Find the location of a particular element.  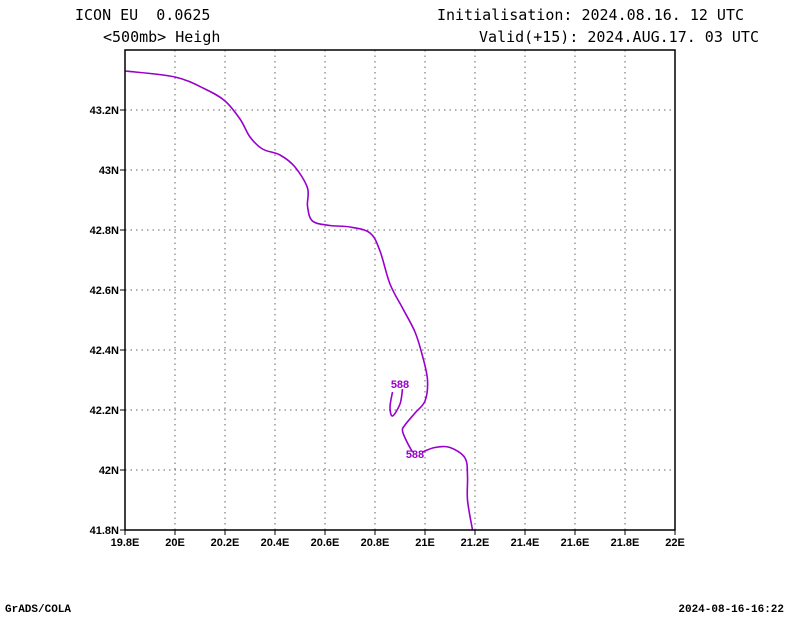

x-tick-label: 21E is located at coordinates (425, 543).